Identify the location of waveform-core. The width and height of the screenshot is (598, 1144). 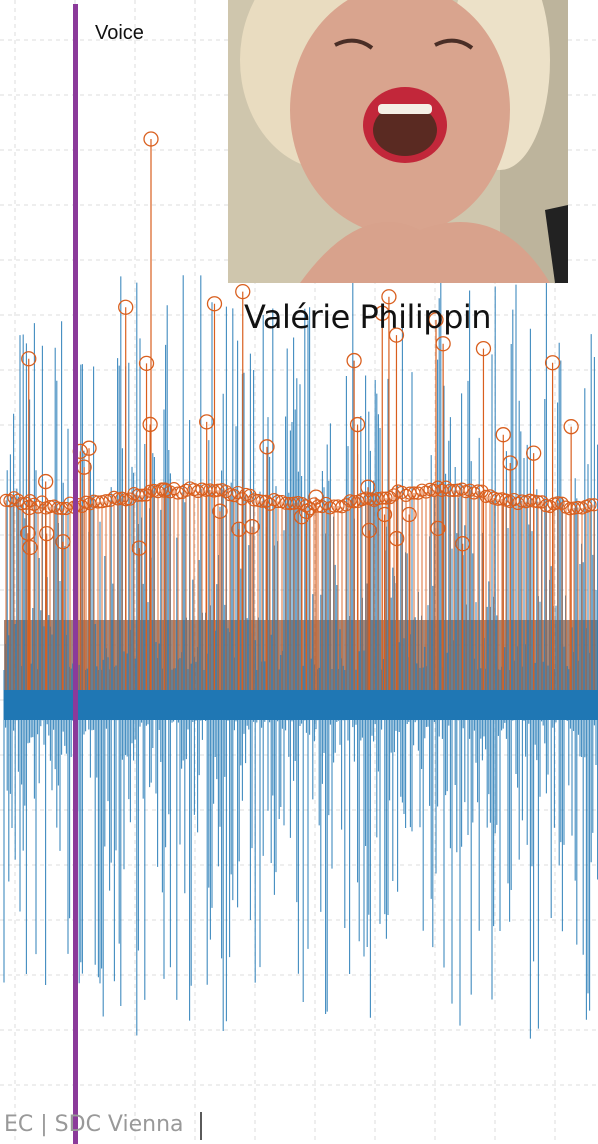
(301, 705).